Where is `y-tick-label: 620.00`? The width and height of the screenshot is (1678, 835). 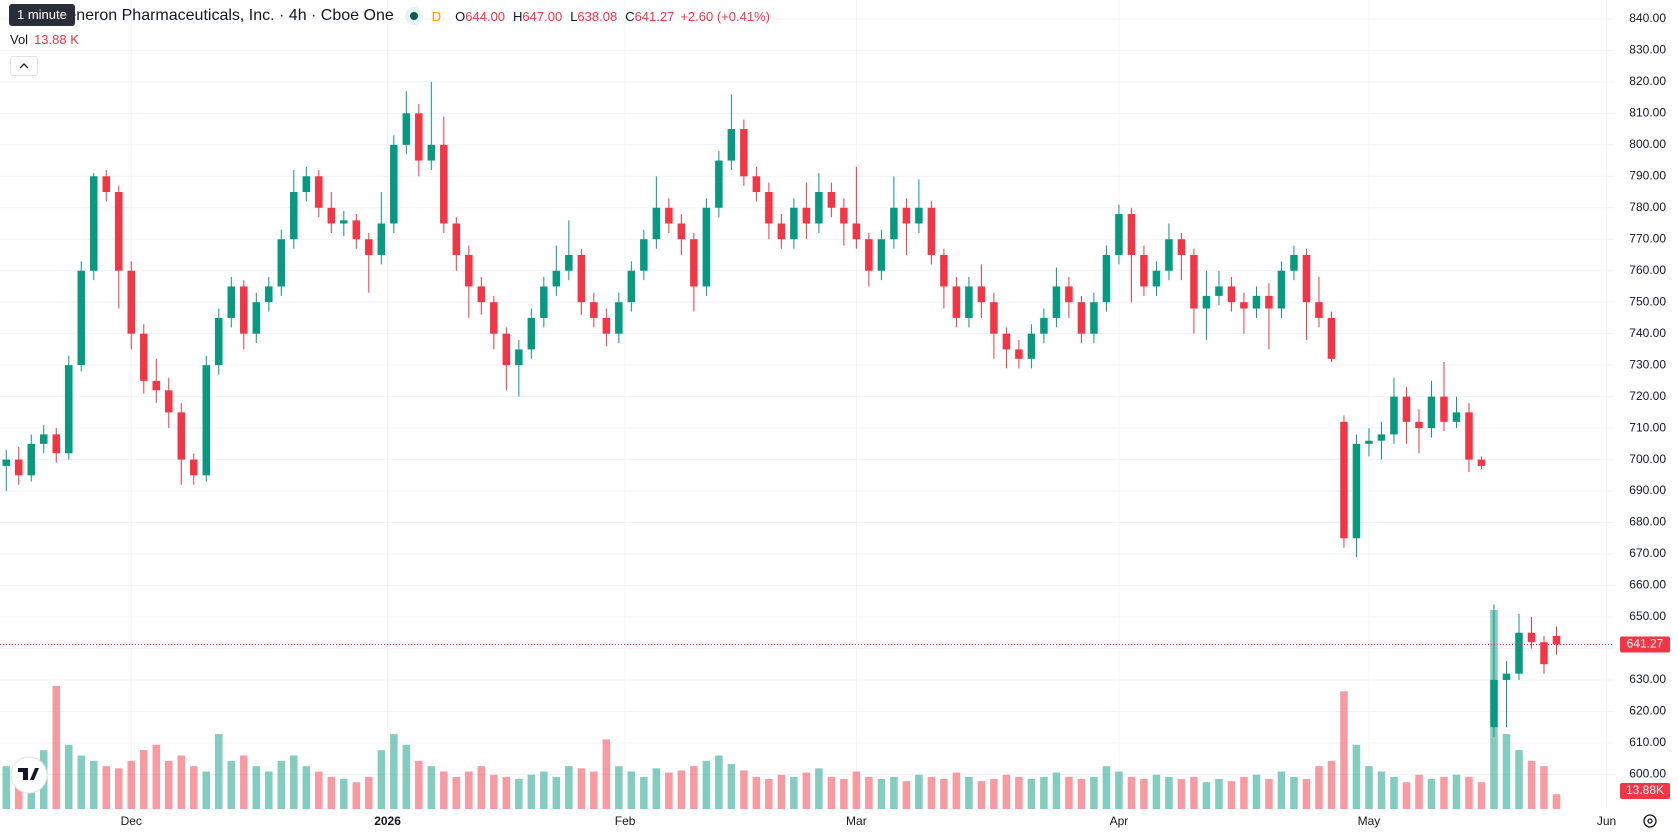
y-tick-label: 620.00 is located at coordinates (1647, 711).